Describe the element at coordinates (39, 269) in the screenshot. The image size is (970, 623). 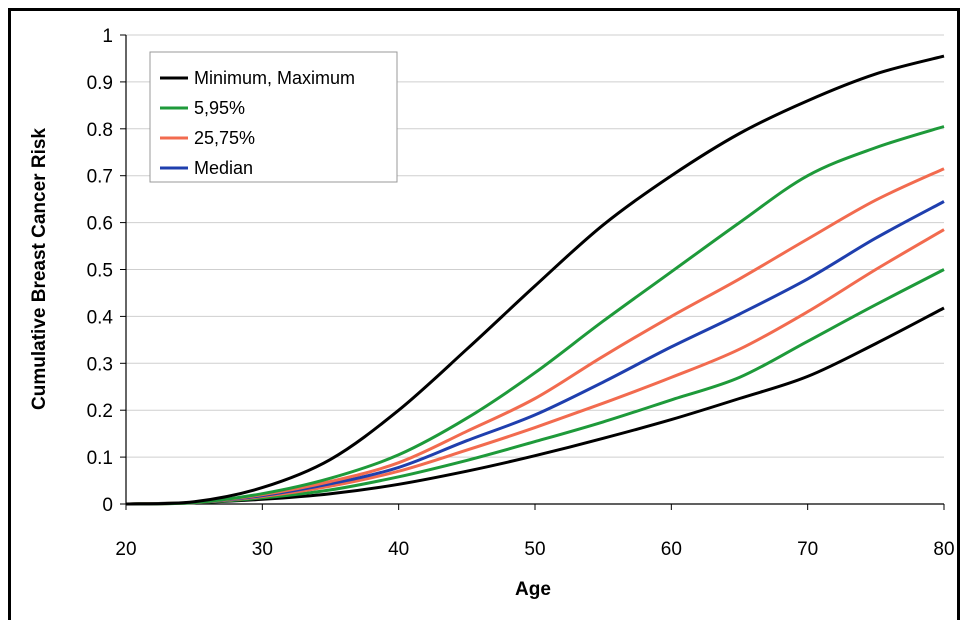
I see `y-axis-title: Cumulative Breast Cancer Risk` at that location.